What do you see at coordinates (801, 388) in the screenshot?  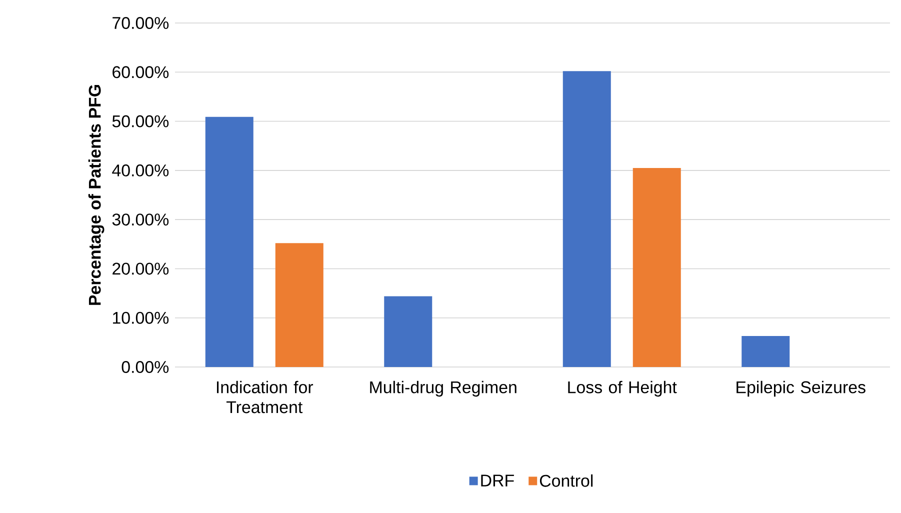 I see `x-tick-label: Epilepic Seizures` at bounding box center [801, 388].